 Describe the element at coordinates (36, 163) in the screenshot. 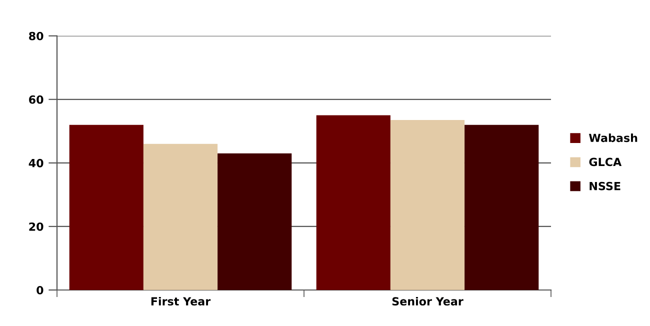

I see `y-tick-label: 40` at that location.